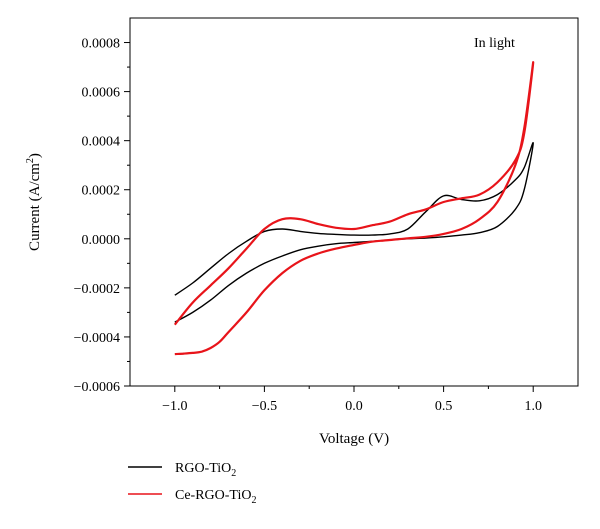 The height and width of the screenshot is (529, 600). Describe the element at coordinates (354, 406) in the screenshot. I see `x-tick-label: 0.0` at that location.